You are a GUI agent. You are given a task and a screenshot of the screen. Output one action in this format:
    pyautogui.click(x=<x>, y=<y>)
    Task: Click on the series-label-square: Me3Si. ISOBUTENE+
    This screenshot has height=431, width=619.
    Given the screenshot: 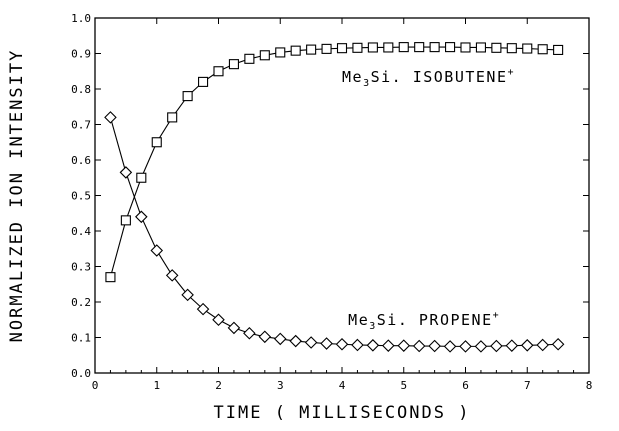 What is the action you would take?
    pyautogui.click(x=428, y=78)
    